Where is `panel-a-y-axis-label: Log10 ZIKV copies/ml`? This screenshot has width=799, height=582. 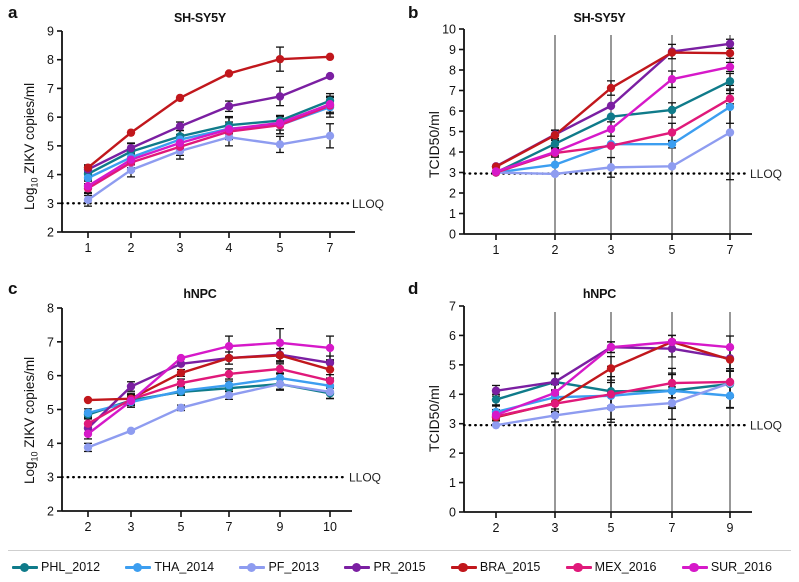
panel-a-y-axis-label: Log10 ZIKV copies/ml is located at coordinates (31, 146).